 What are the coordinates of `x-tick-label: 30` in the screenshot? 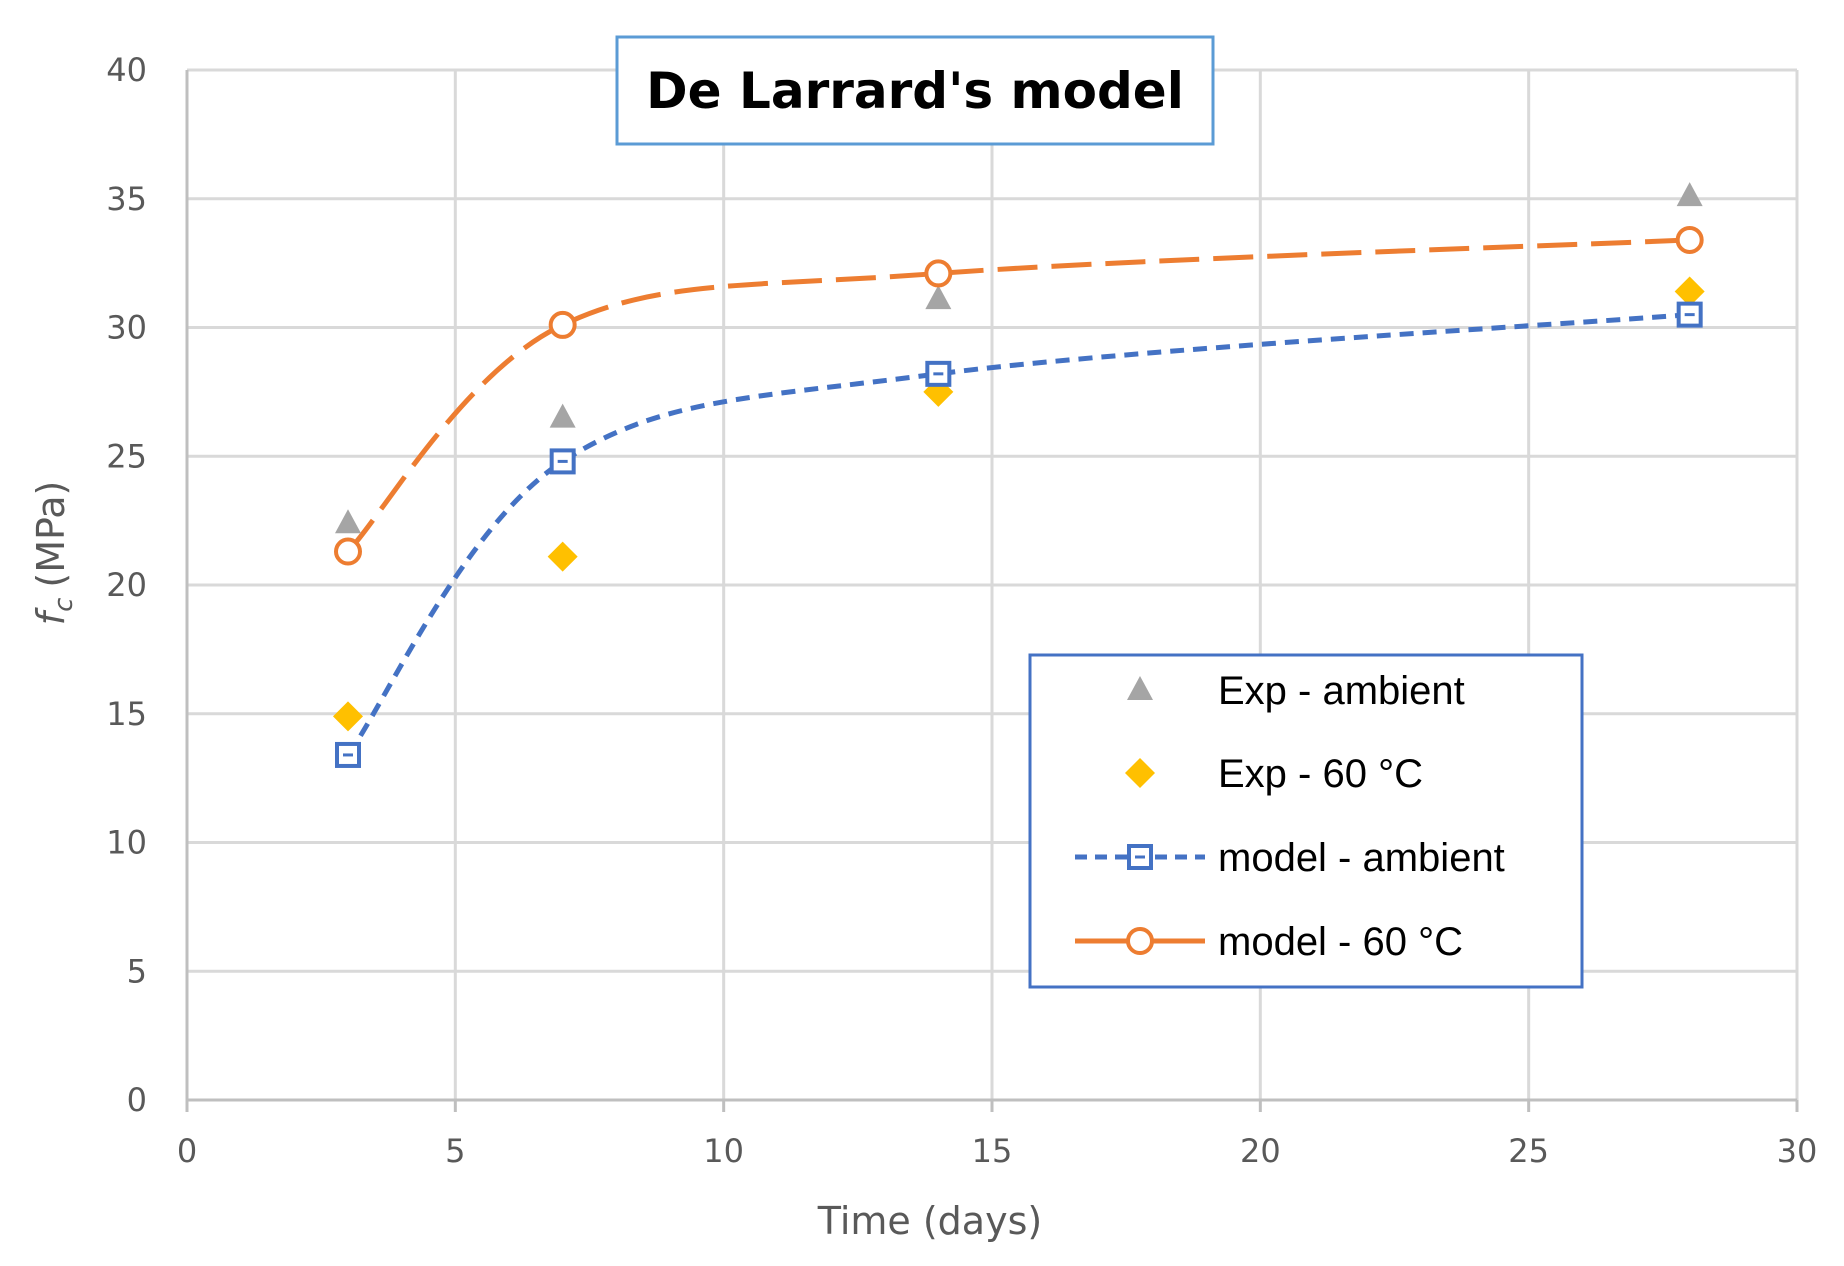 It's located at (1797, 1151).